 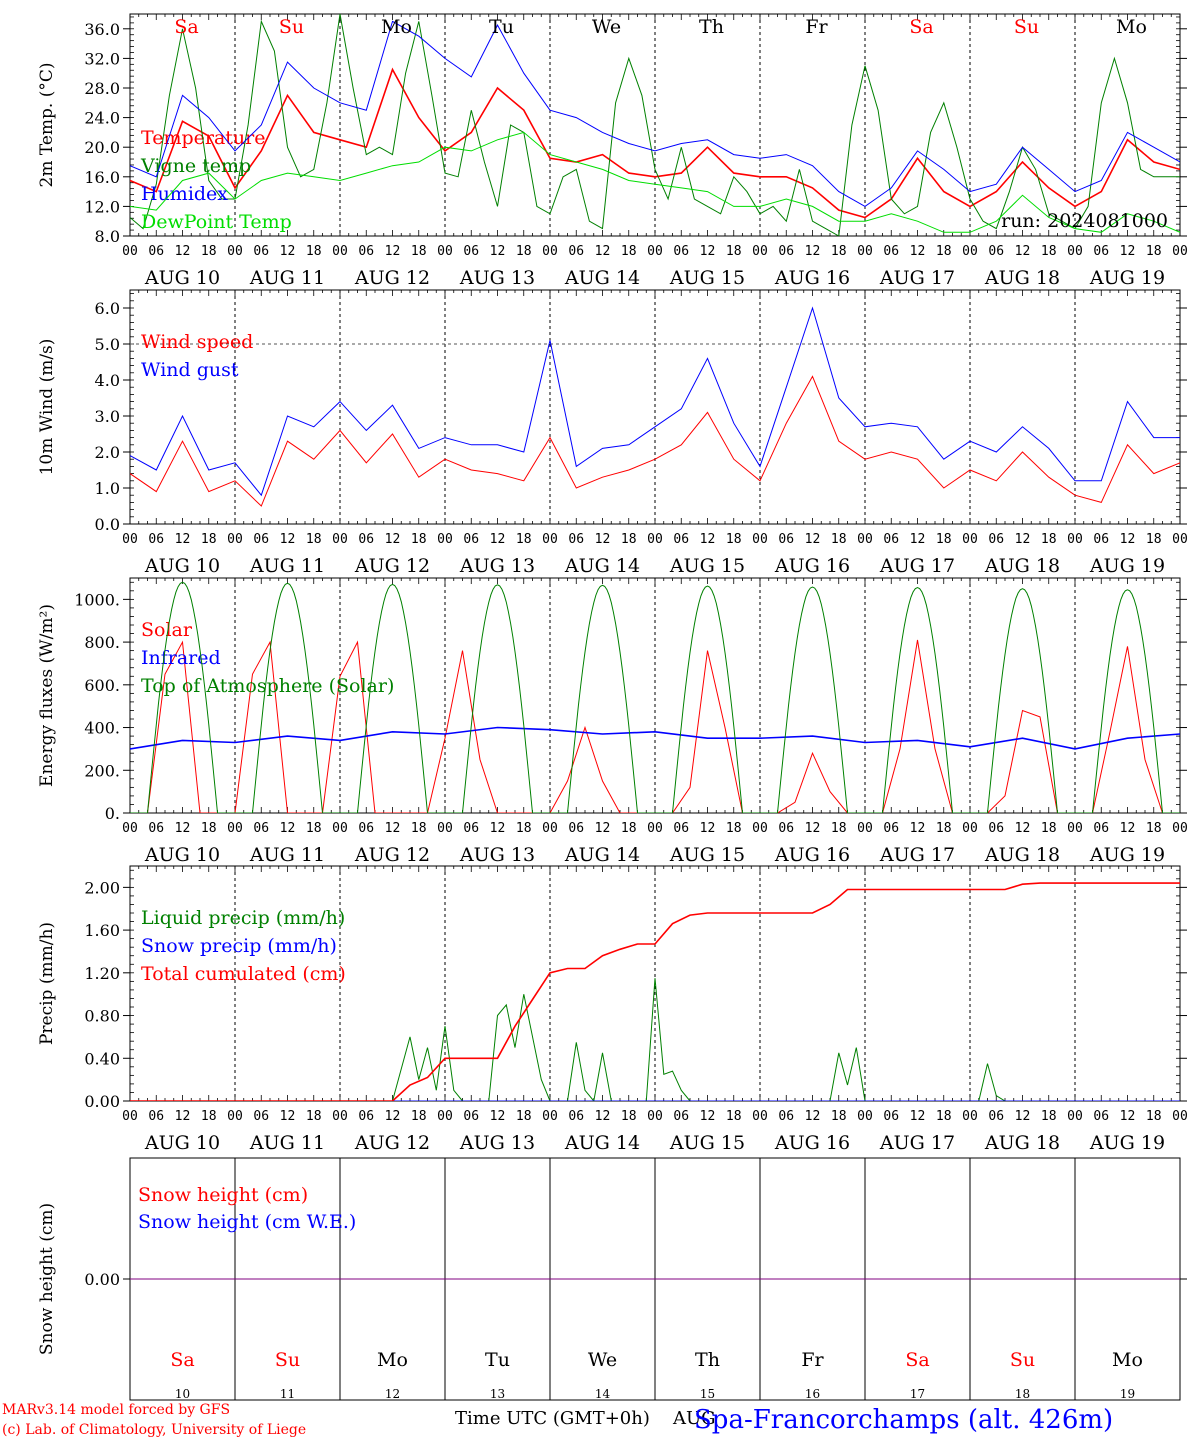 What do you see at coordinates (603, 1394) in the screenshot?
I see `day-number: 14` at bounding box center [603, 1394].